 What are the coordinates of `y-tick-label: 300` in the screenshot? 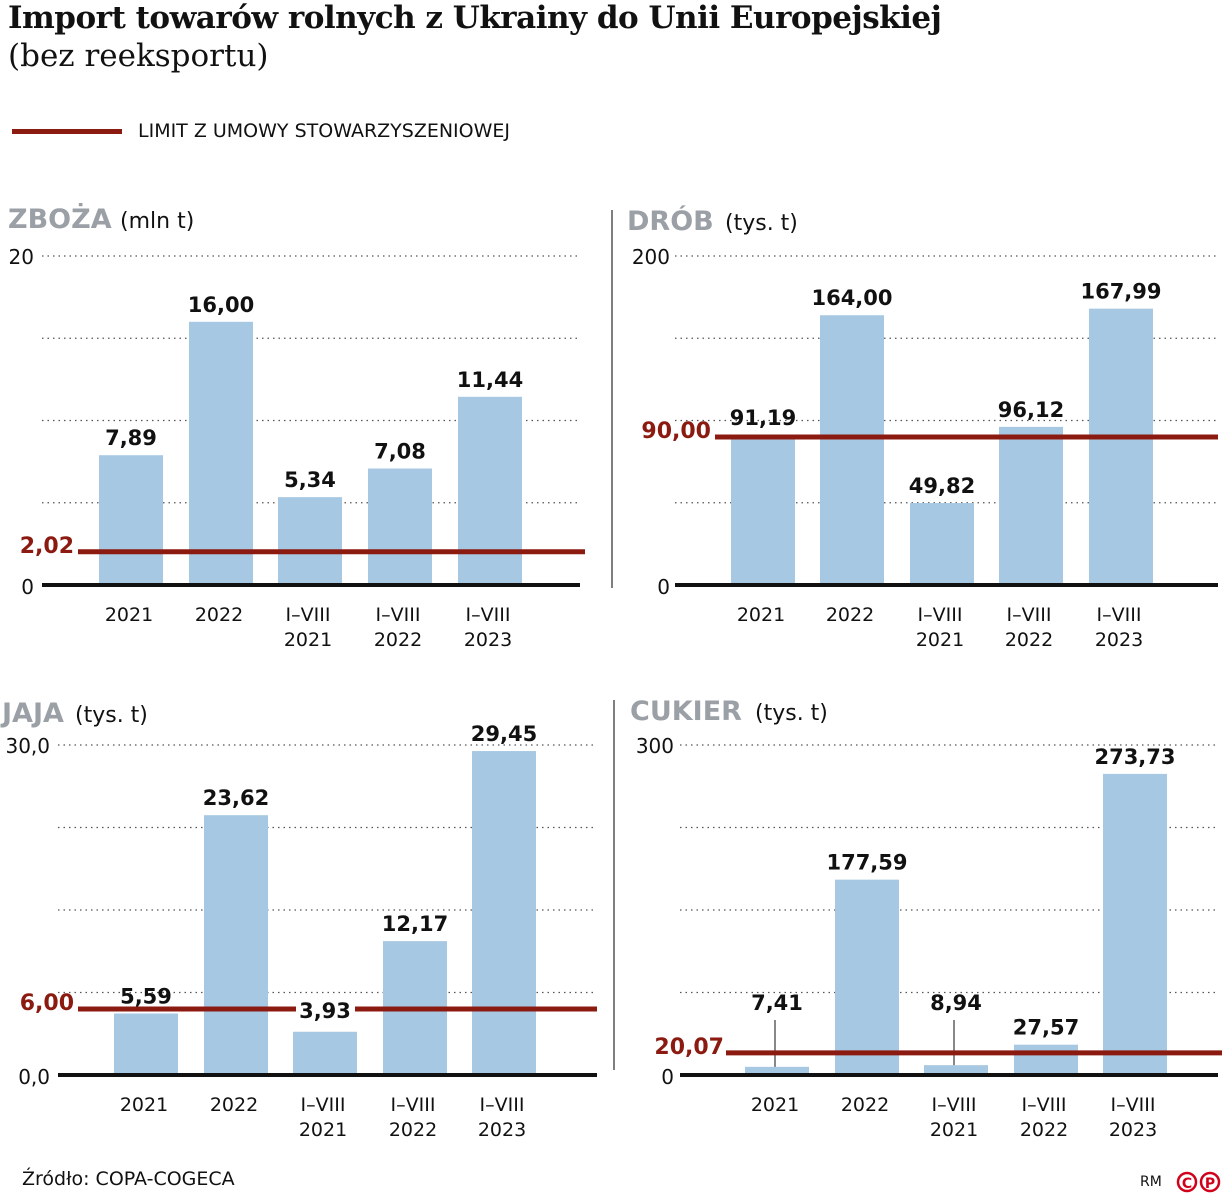 It's located at (655, 746).